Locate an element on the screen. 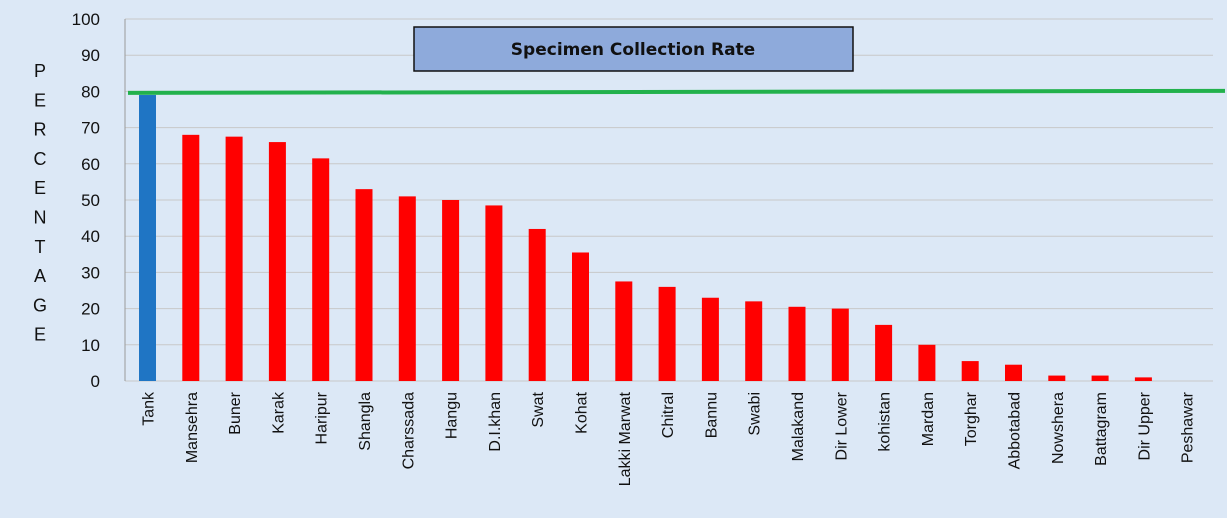 The image size is (1227, 518). x-tick-label: Swat is located at coordinates (538, 409).